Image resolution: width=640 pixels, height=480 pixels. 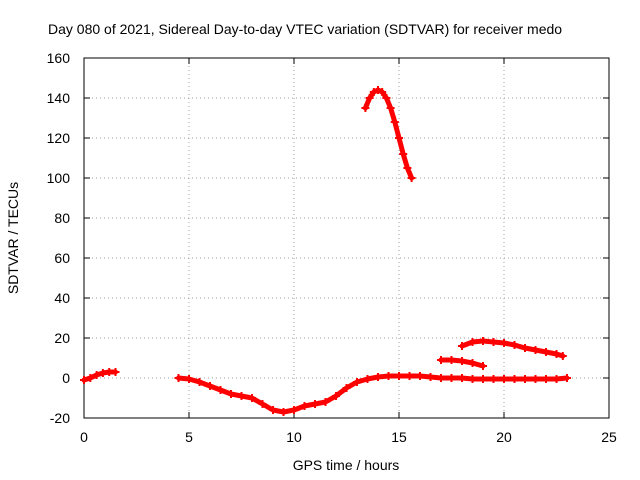 What do you see at coordinates (66, 378) in the screenshot?
I see `y-tick-label: 0` at bounding box center [66, 378].